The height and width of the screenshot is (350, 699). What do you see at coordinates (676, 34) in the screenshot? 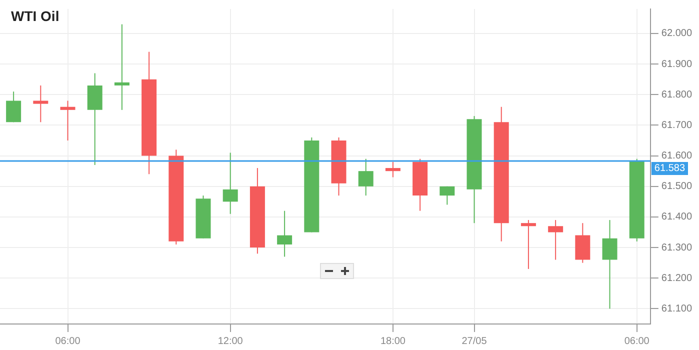
I see `y-tick-label: 62.000` at bounding box center [676, 34].